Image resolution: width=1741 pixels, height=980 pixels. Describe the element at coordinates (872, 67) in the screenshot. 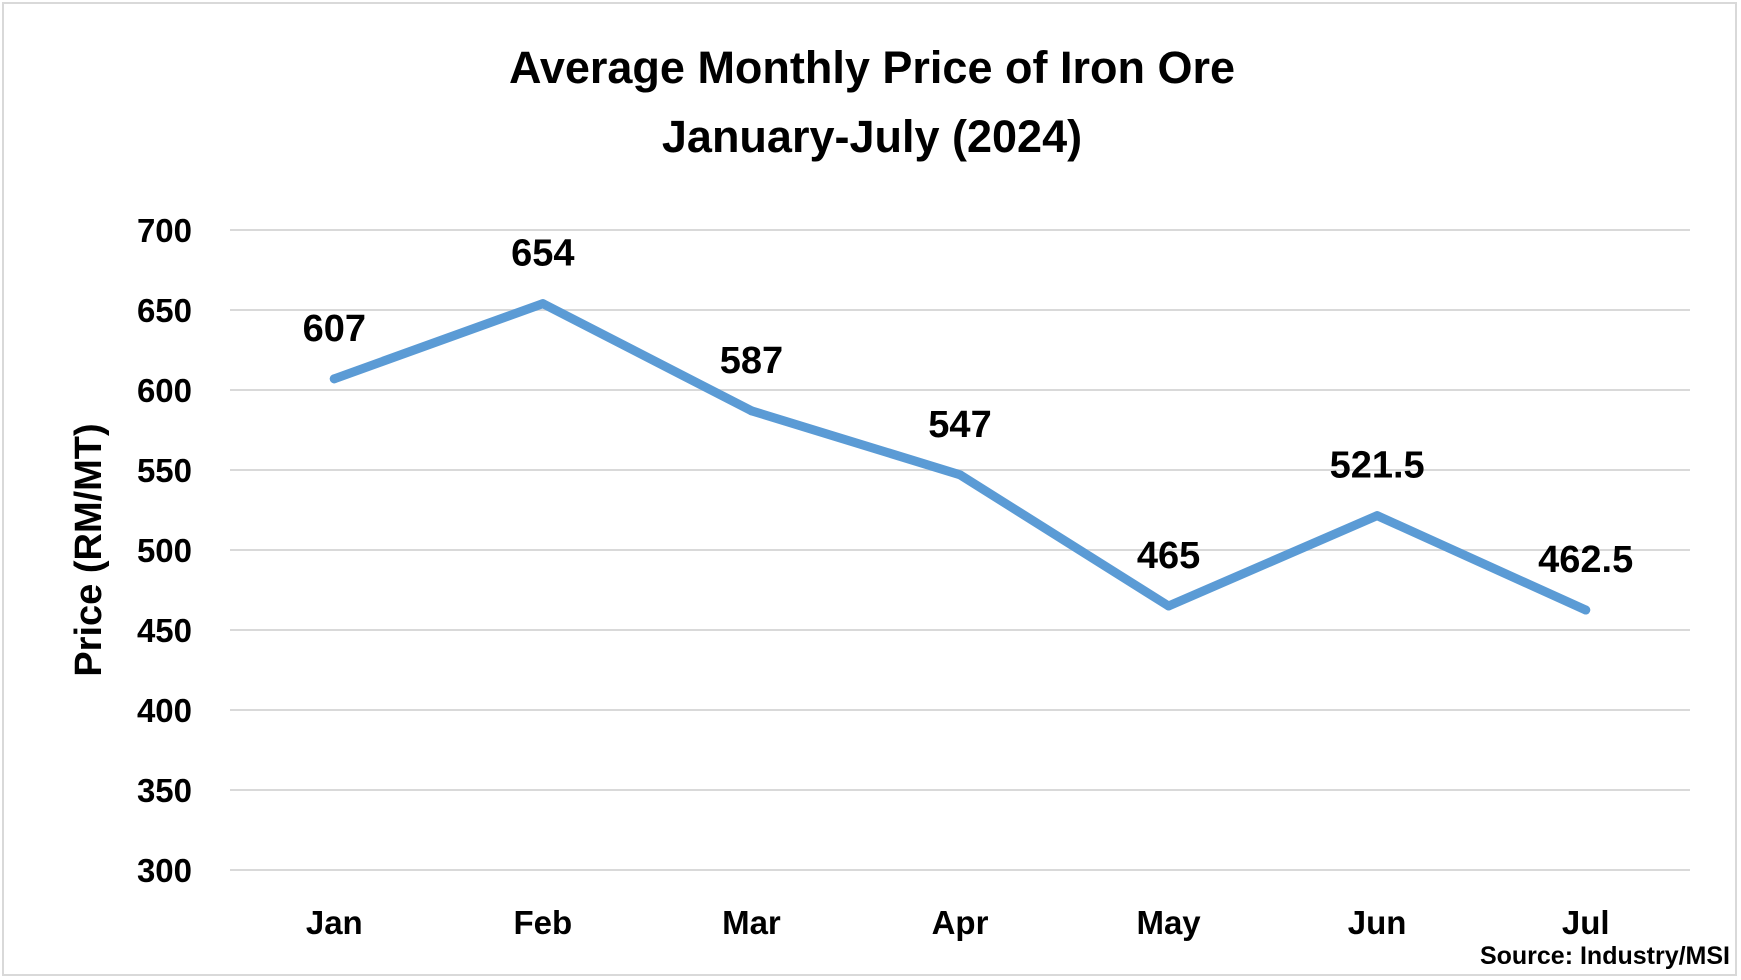

I see `chart-title: Average Monthly Price of Iron Ore` at that location.